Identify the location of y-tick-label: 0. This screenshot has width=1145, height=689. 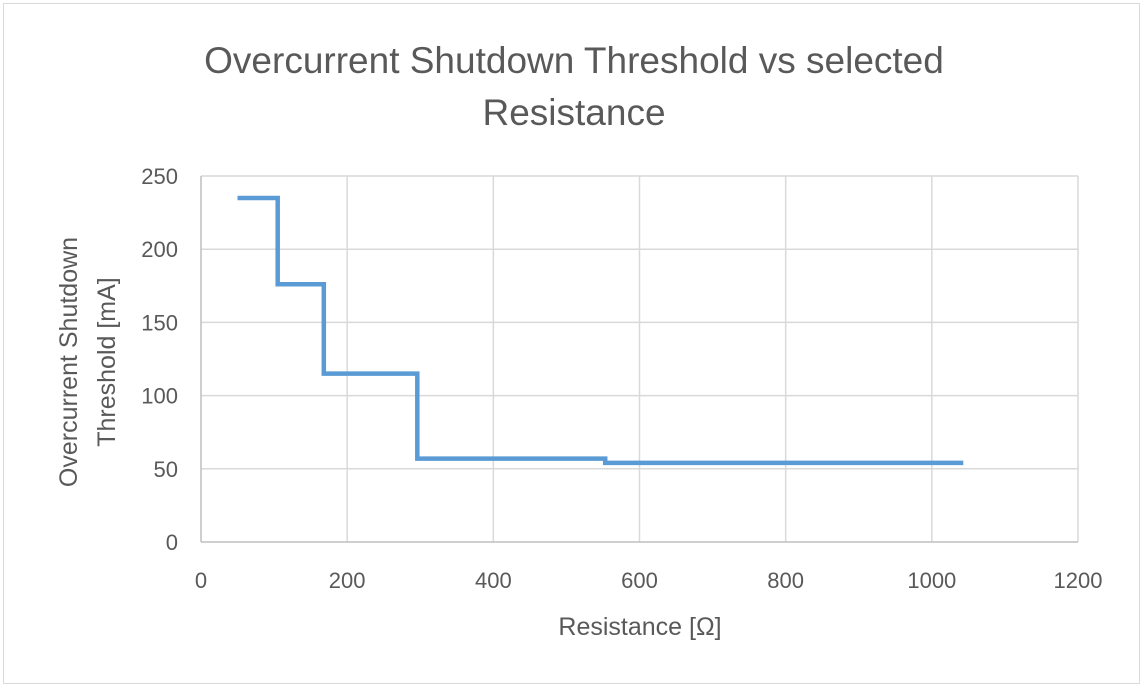
(172, 542).